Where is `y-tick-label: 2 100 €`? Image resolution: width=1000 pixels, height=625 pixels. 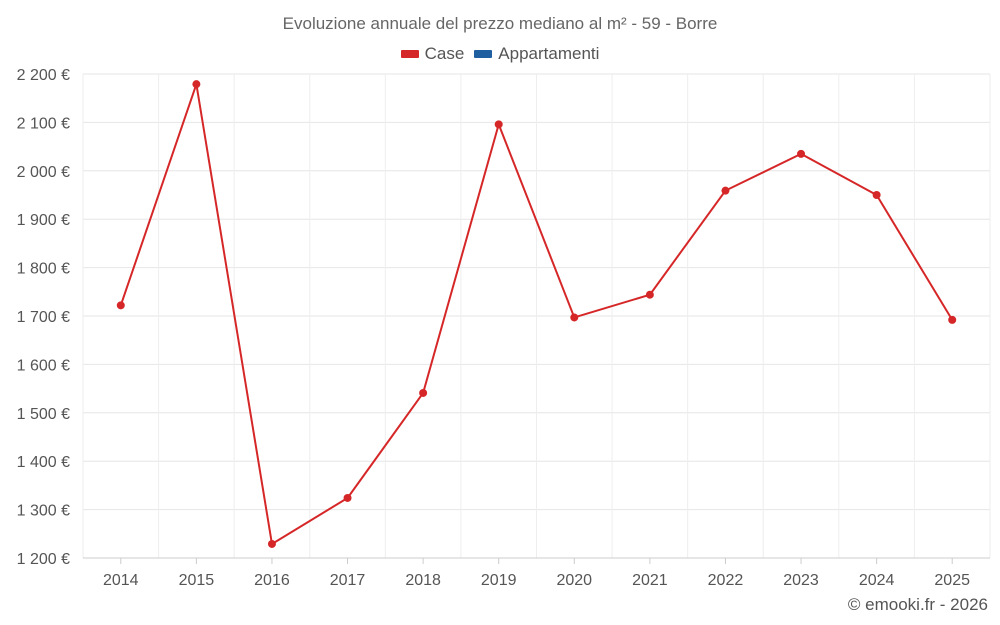 y-tick-label: 2 100 € is located at coordinates (43, 123).